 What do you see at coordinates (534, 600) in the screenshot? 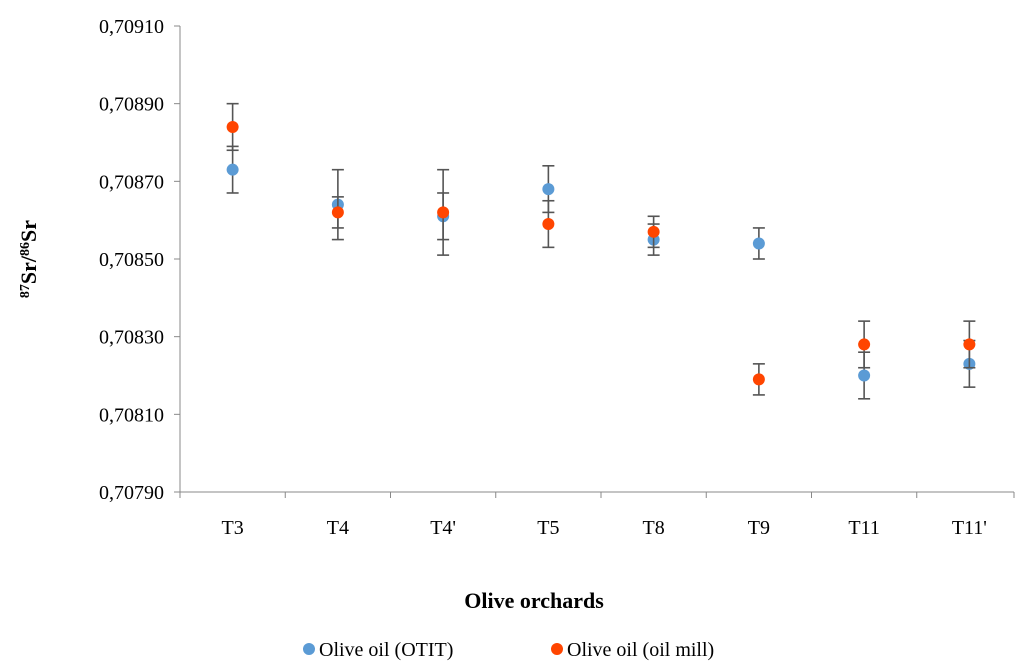
I see `x-axis-title: Olive orchards` at bounding box center [534, 600].